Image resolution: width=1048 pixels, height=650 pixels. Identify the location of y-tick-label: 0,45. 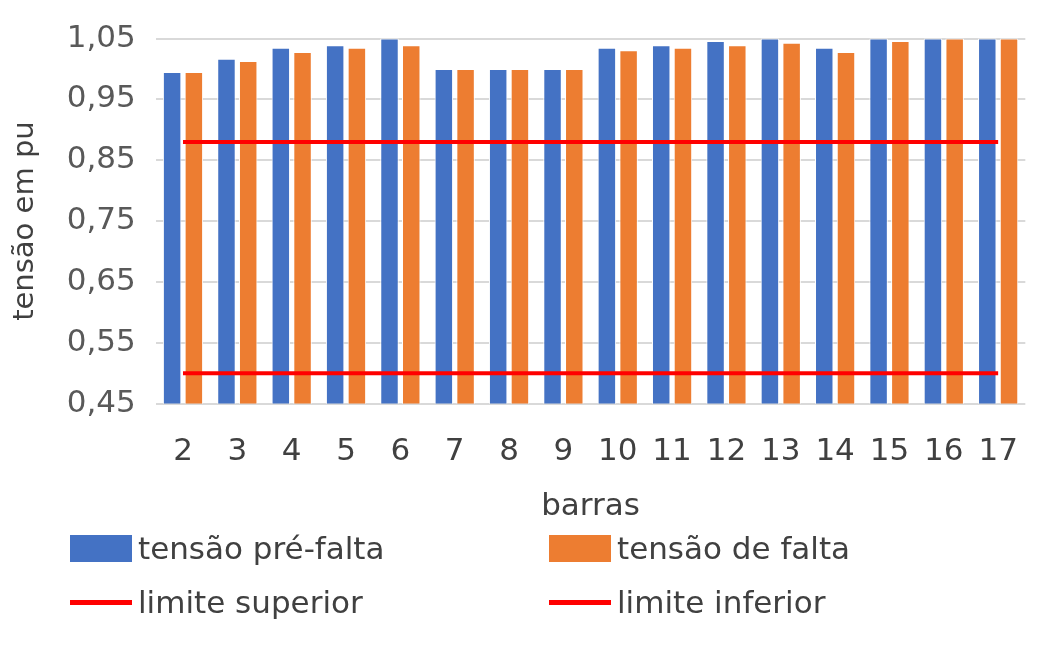
(101, 400).